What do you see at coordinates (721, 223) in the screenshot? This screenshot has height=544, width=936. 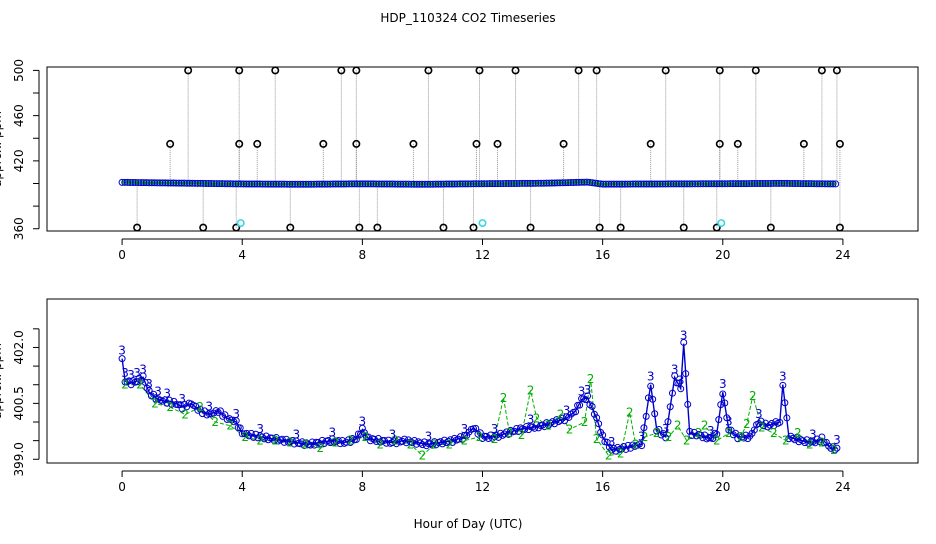 I see `cyan-point` at bounding box center [721, 223].